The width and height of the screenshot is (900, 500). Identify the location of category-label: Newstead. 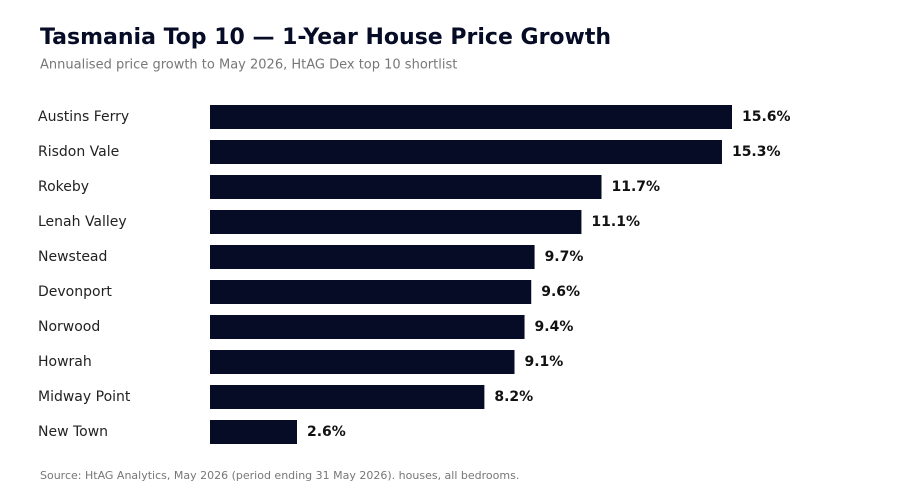
(72, 257).